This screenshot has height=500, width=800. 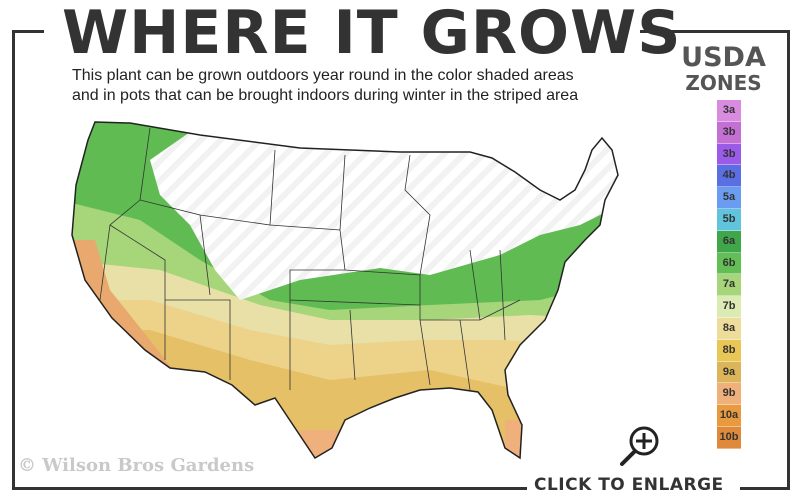 I want to click on legend-zone-3a: 3a, so click(x=729, y=111).